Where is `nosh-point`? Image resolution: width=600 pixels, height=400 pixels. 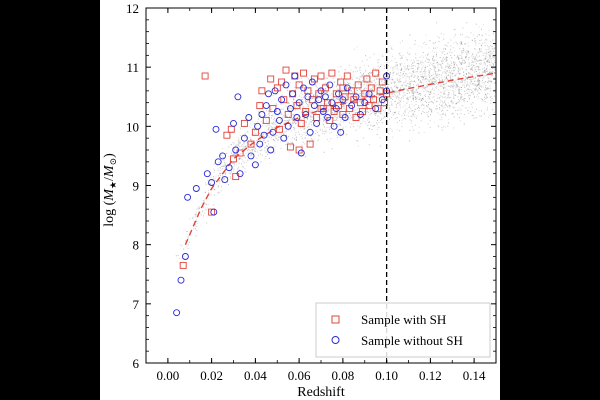
nosh-point is located at coordinates (317, 123).